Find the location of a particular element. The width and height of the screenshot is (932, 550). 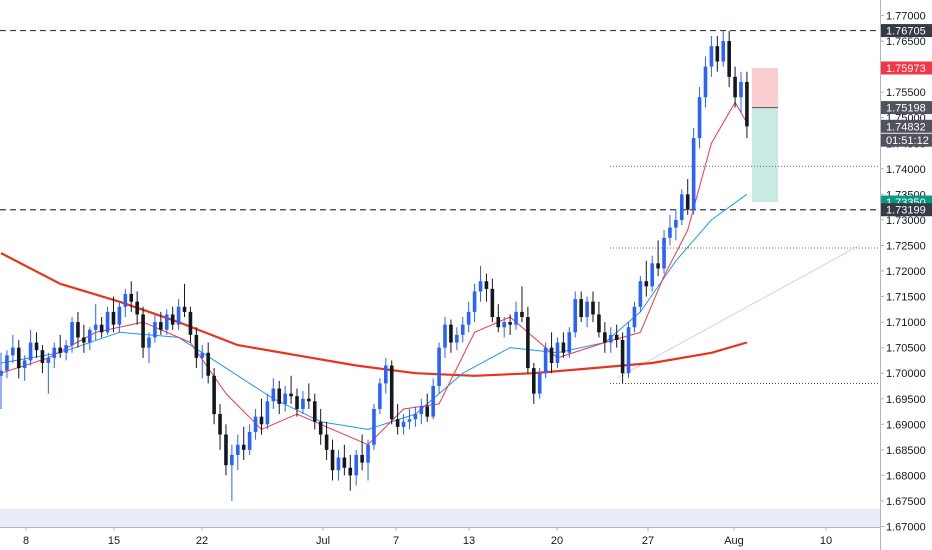

price-tag-label-countdown: 01:51:12 is located at coordinates (907, 141).